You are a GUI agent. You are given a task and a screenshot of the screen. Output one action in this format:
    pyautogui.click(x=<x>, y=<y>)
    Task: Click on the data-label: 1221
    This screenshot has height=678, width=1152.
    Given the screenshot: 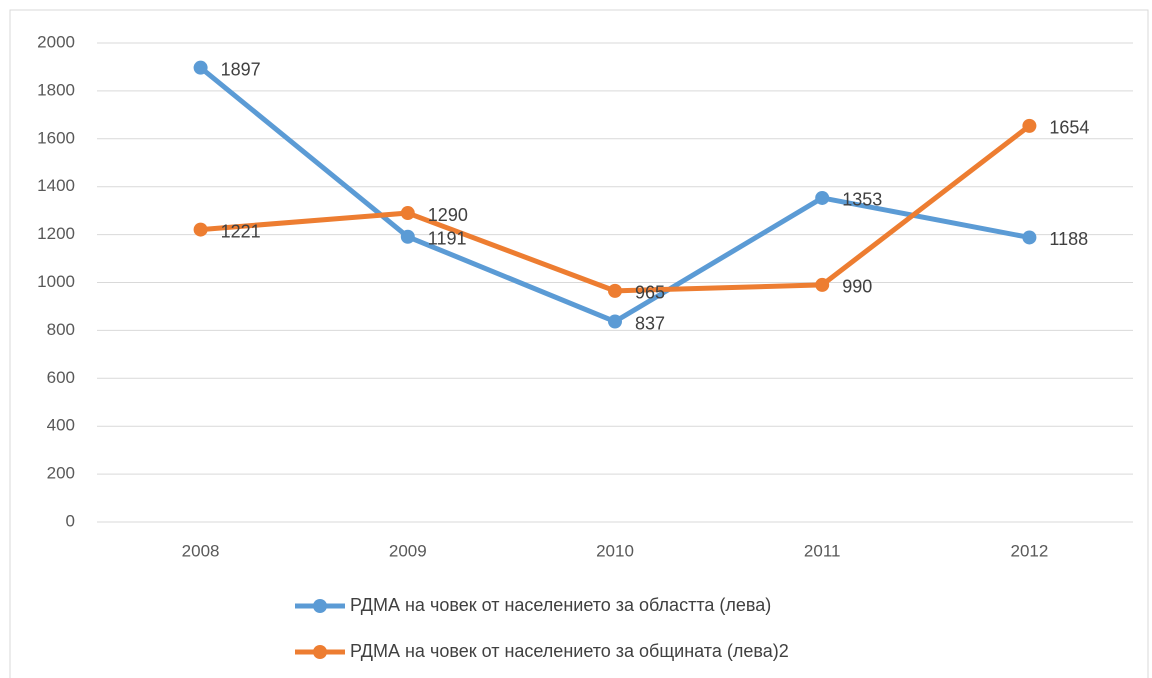 What is the action you would take?
    pyautogui.click(x=241, y=231)
    